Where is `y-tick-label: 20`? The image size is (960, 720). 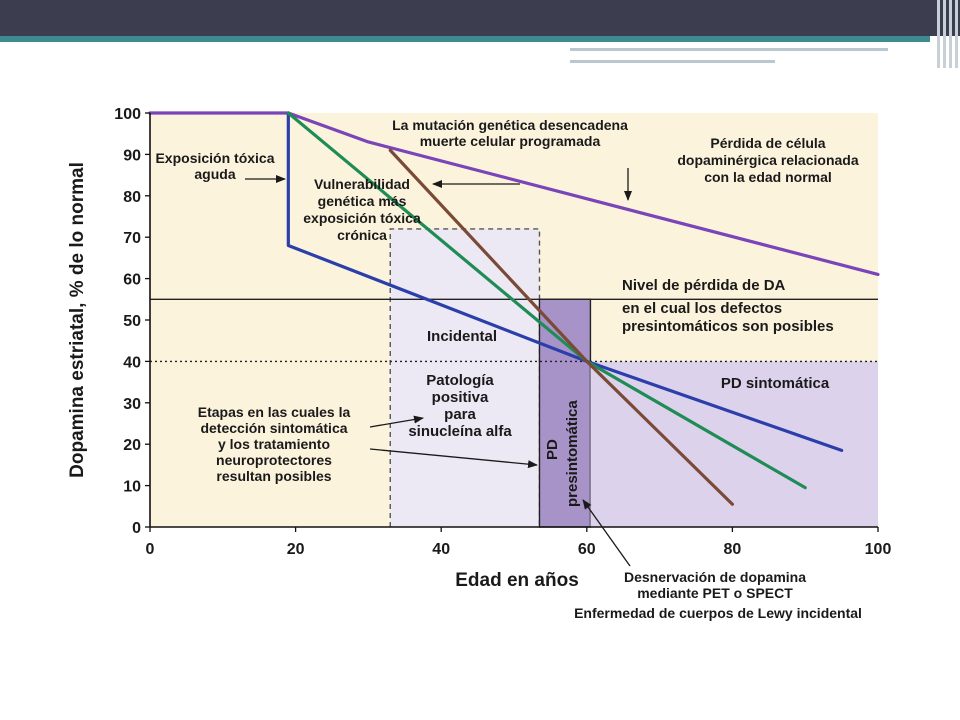 y-tick-label: 20 is located at coordinates (132, 445).